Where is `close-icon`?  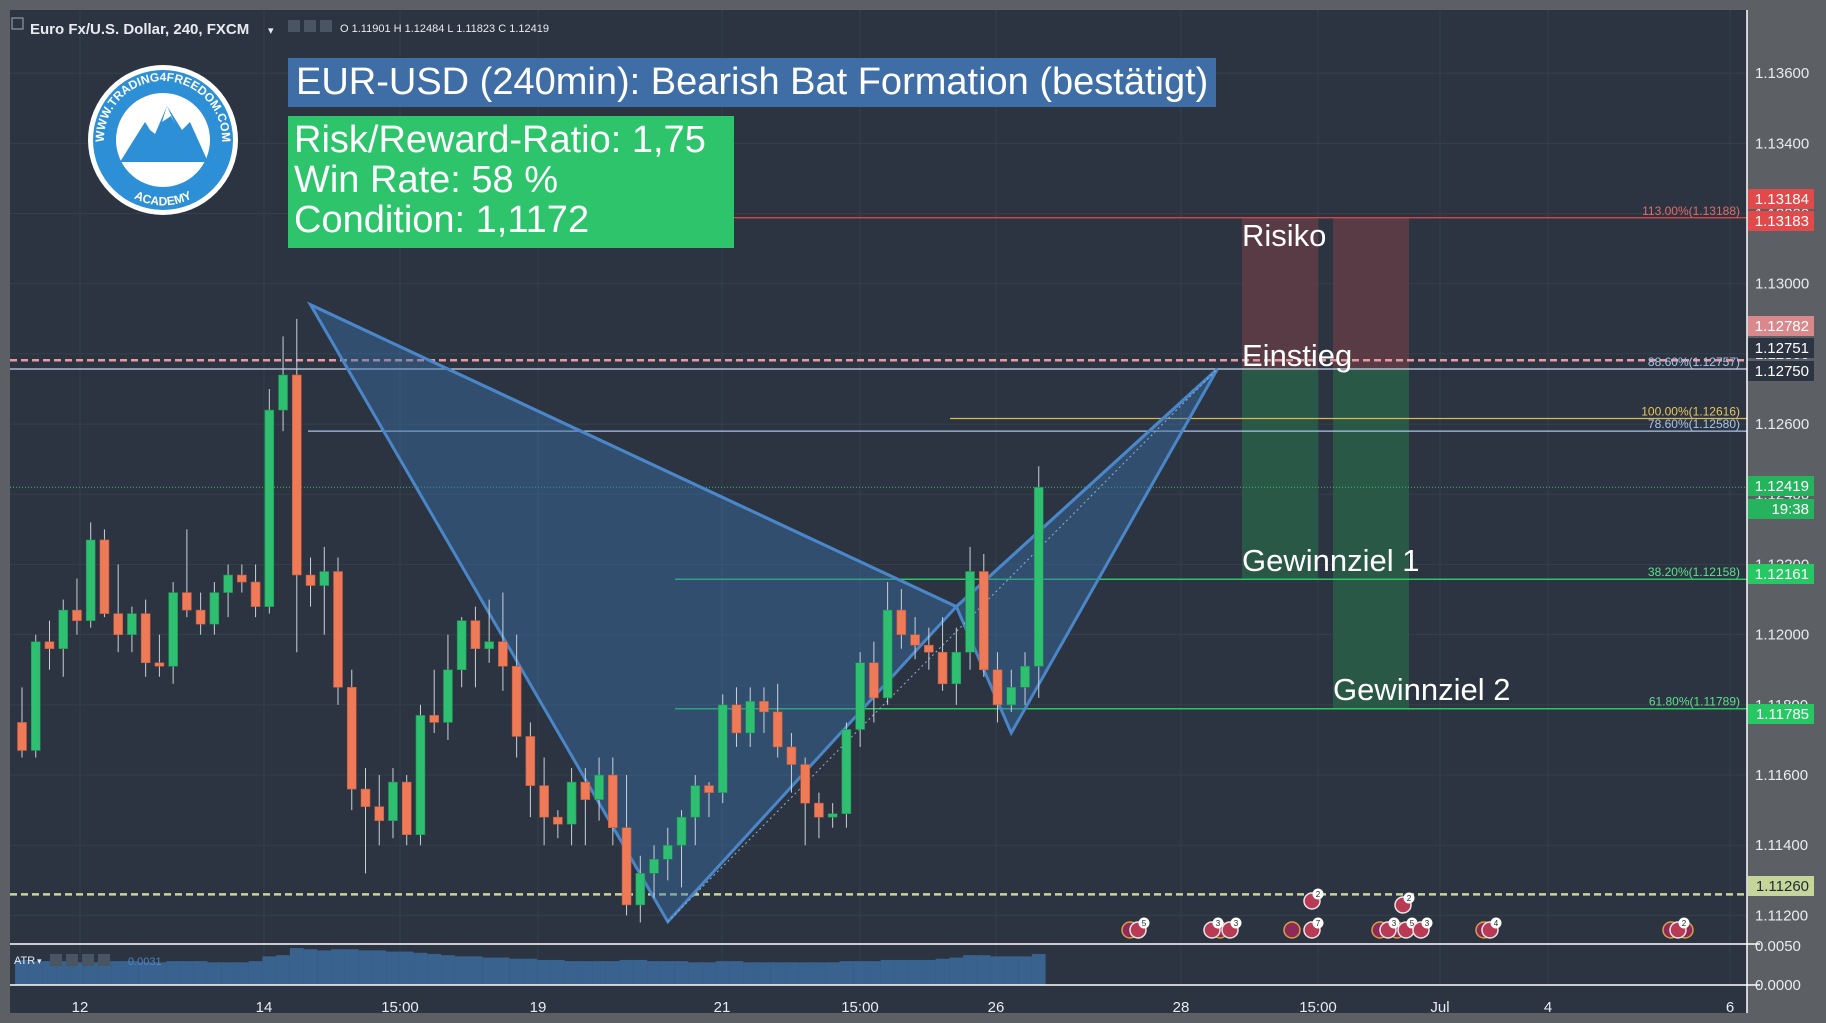
close-icon is located at coordinates (326, 26).